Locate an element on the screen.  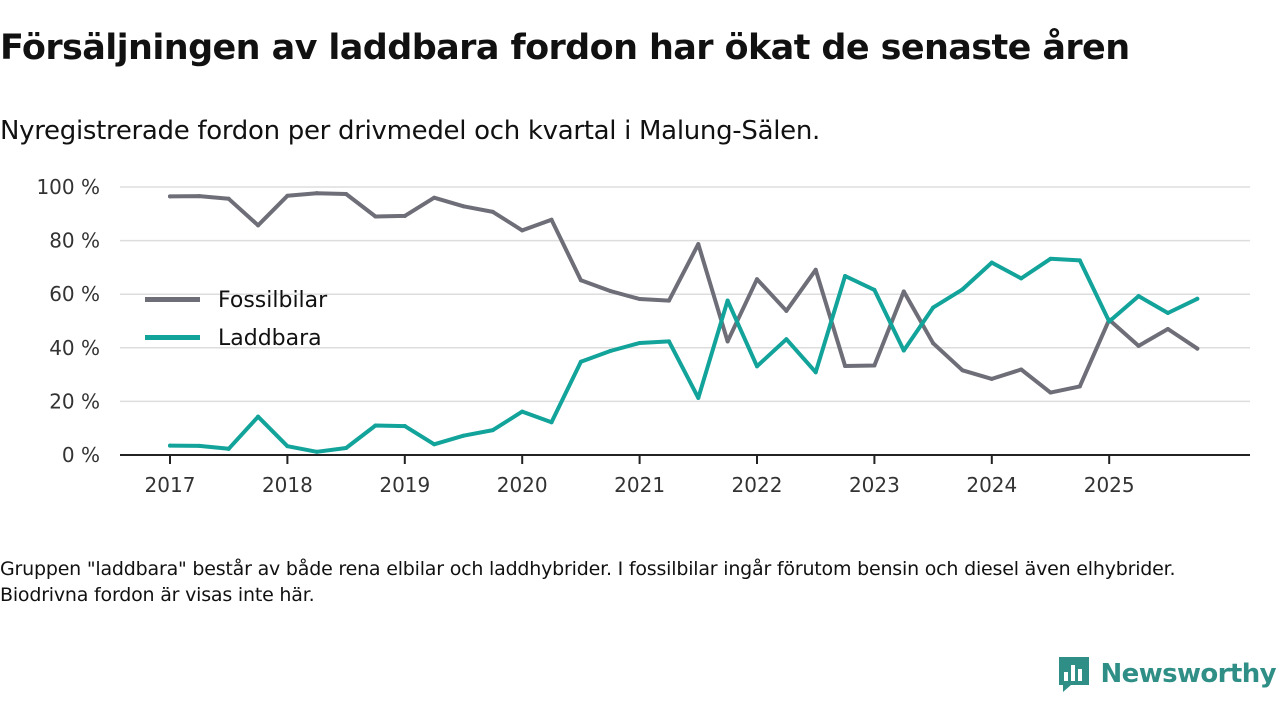
y-tick-label: 100 % is located at coordinates (68, 187).